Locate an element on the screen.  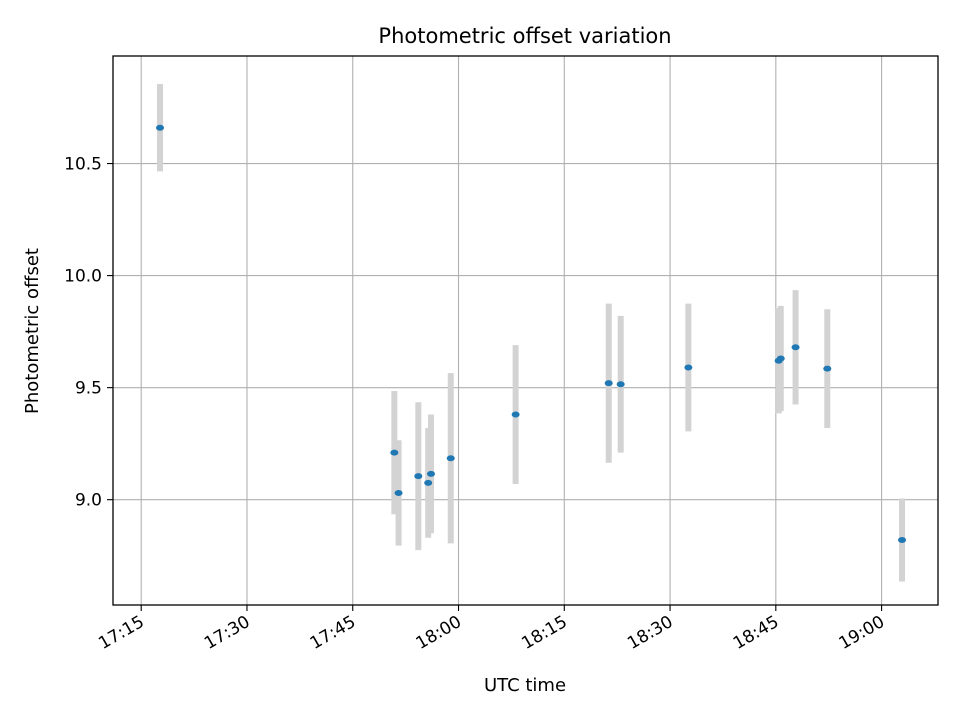
y-tick-label: 9.0 is located at coordinates (88, 501).